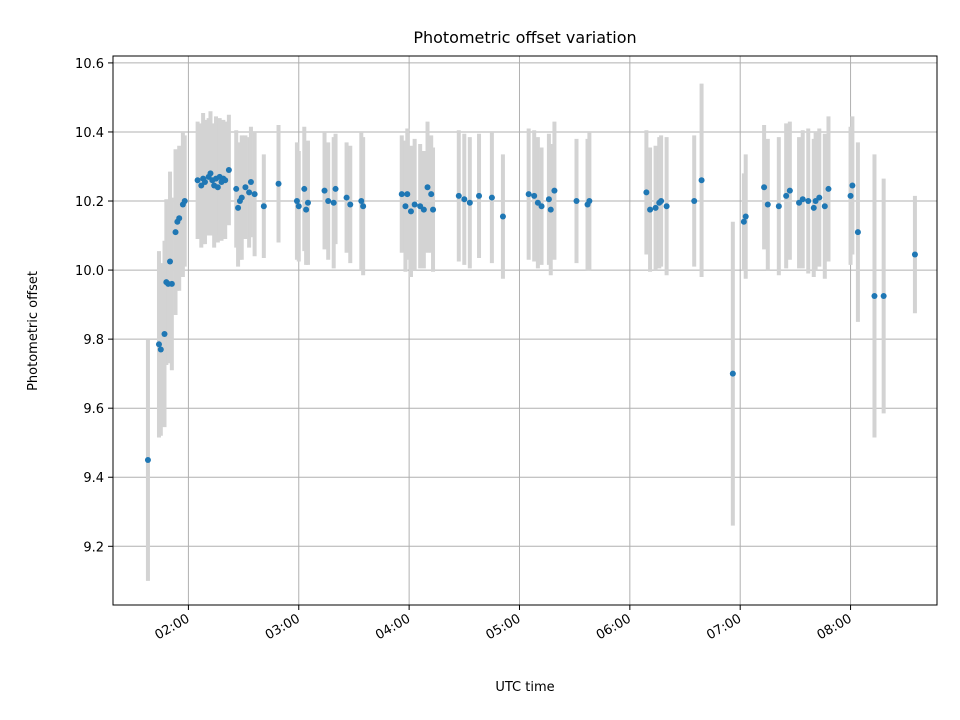  I want to click on x-axis-label: UTC time, so click(524, 687).